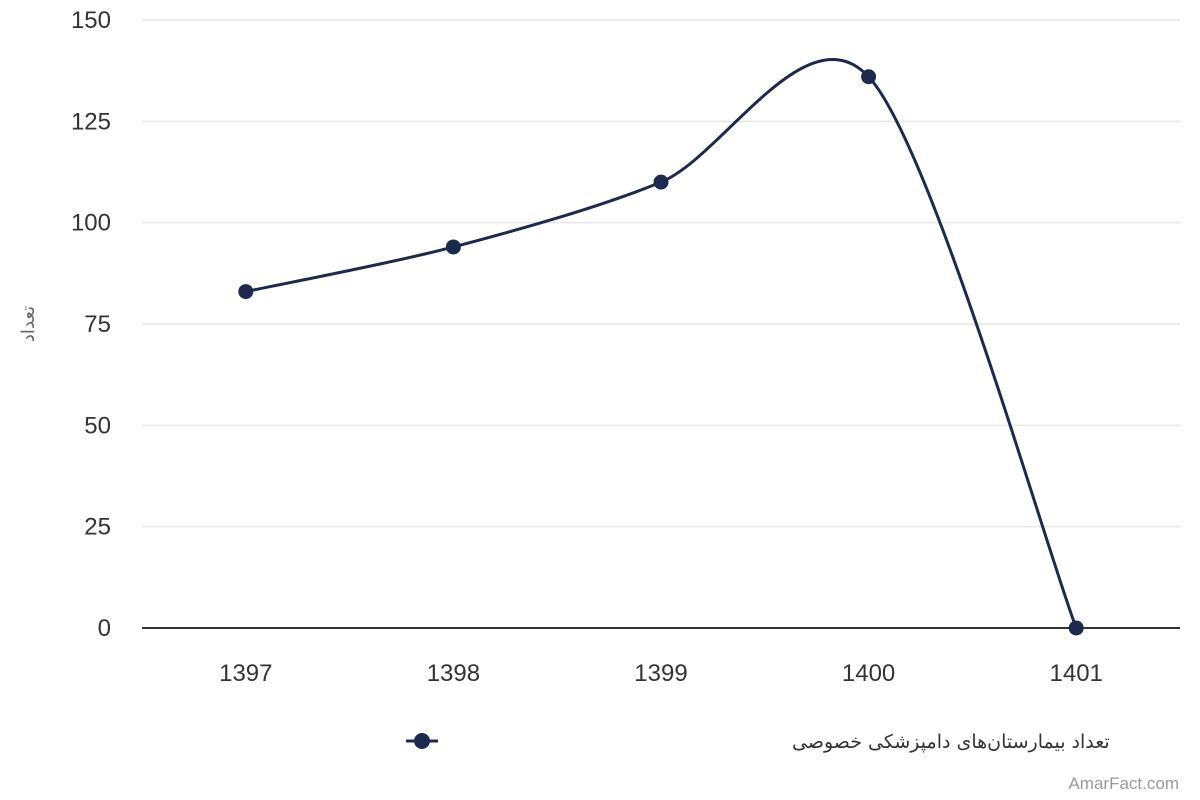 The height and width of the screenshot is (800, 1200). What do you see at coordinates (951, 742) in the screenshot?
I see `legend-series-label: تعداد بیمارستان‌های دامپزشکی خصوصی` at bounding box center [951, 742].